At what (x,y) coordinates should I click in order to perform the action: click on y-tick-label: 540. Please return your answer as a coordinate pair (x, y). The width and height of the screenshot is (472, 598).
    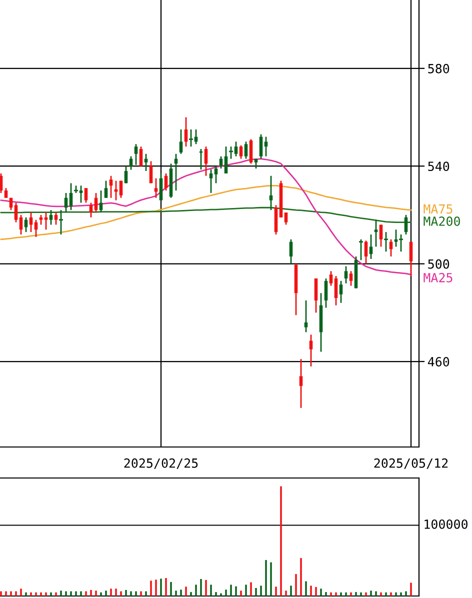
    Looking at the image, I should click on (439, 167).